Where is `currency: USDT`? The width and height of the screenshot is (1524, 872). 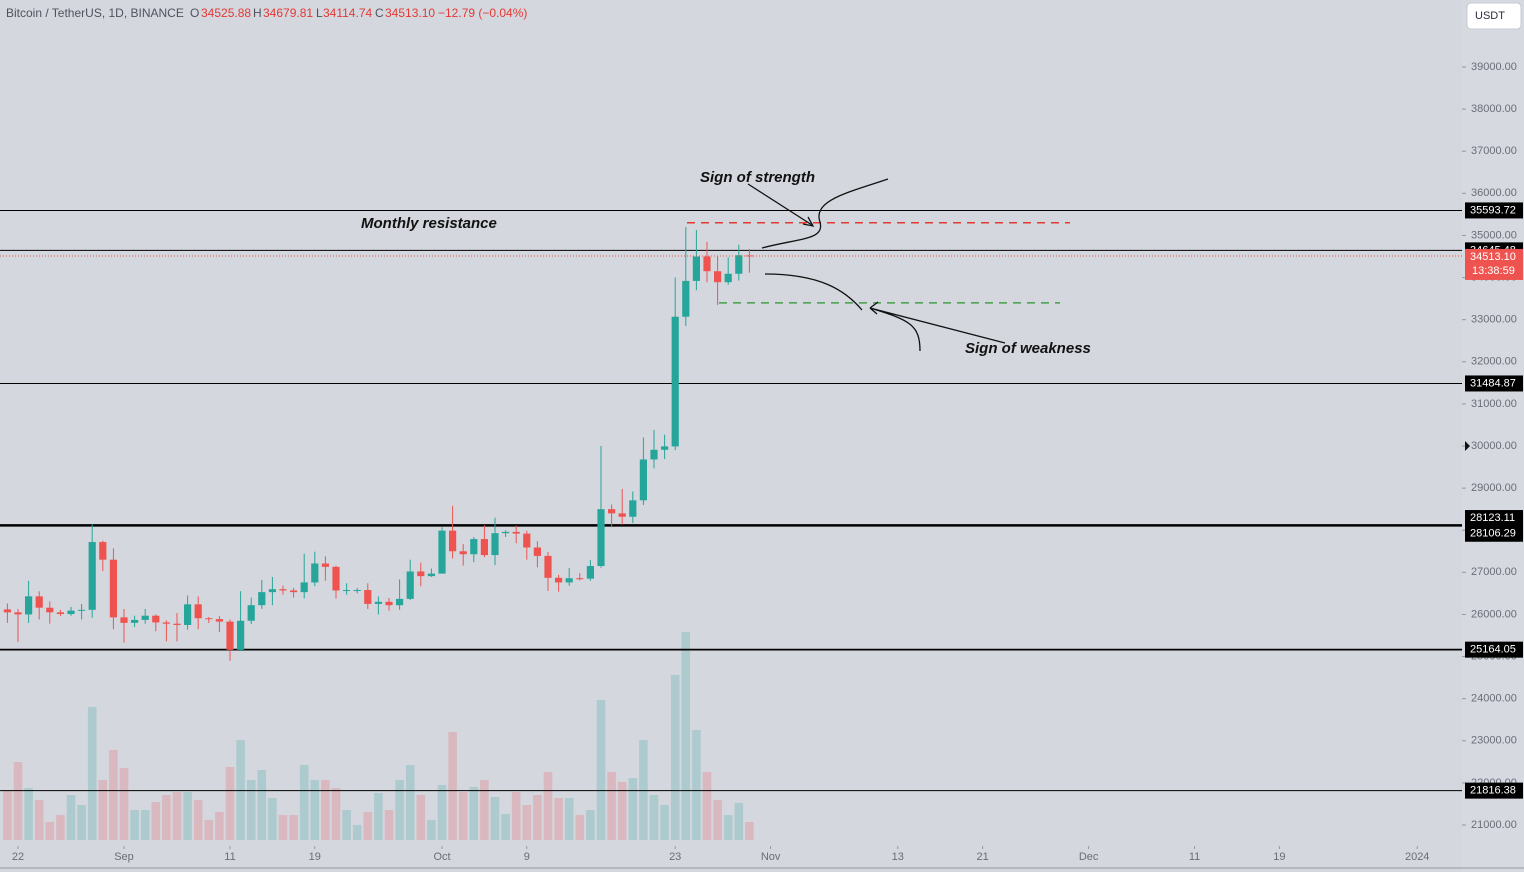 currency: USDT is located at coordinates (1490, 16).